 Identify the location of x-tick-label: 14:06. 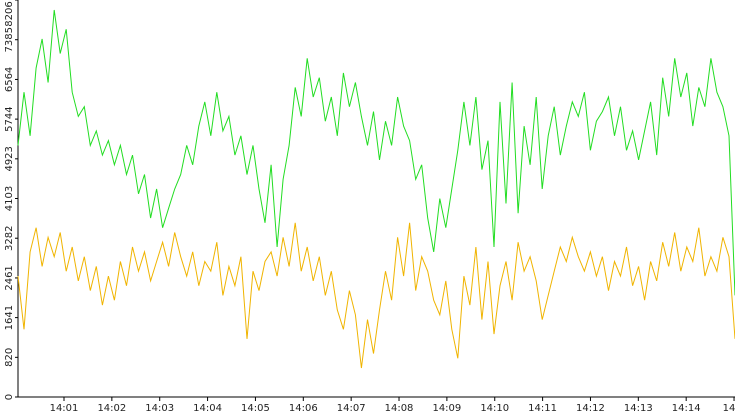
(303, 408).